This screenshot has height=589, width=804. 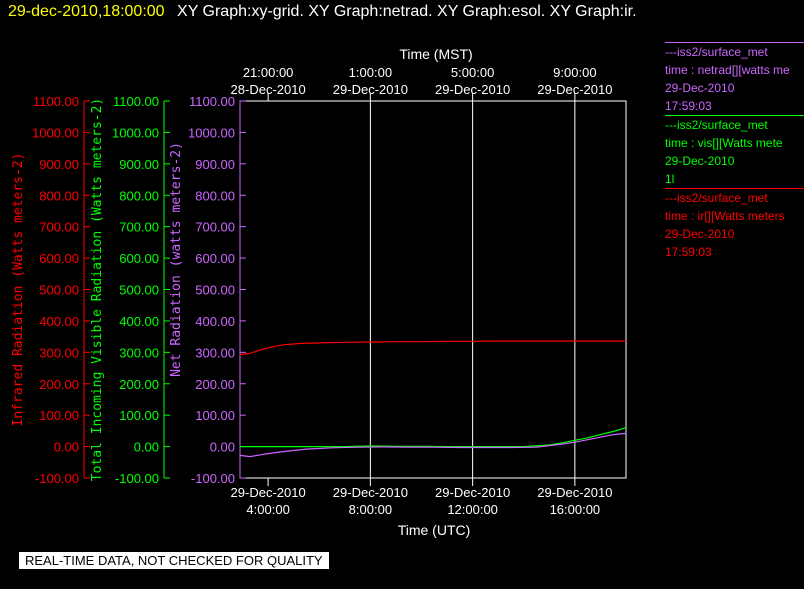 I want to click on y-tick-label-vis-12: -100.00, so click(x=137, y=478).